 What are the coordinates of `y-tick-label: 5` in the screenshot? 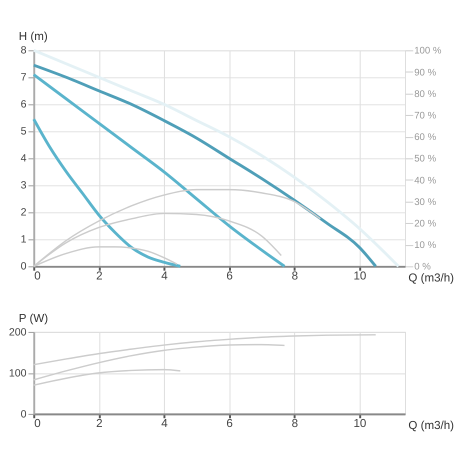 It's located at (23, 132).